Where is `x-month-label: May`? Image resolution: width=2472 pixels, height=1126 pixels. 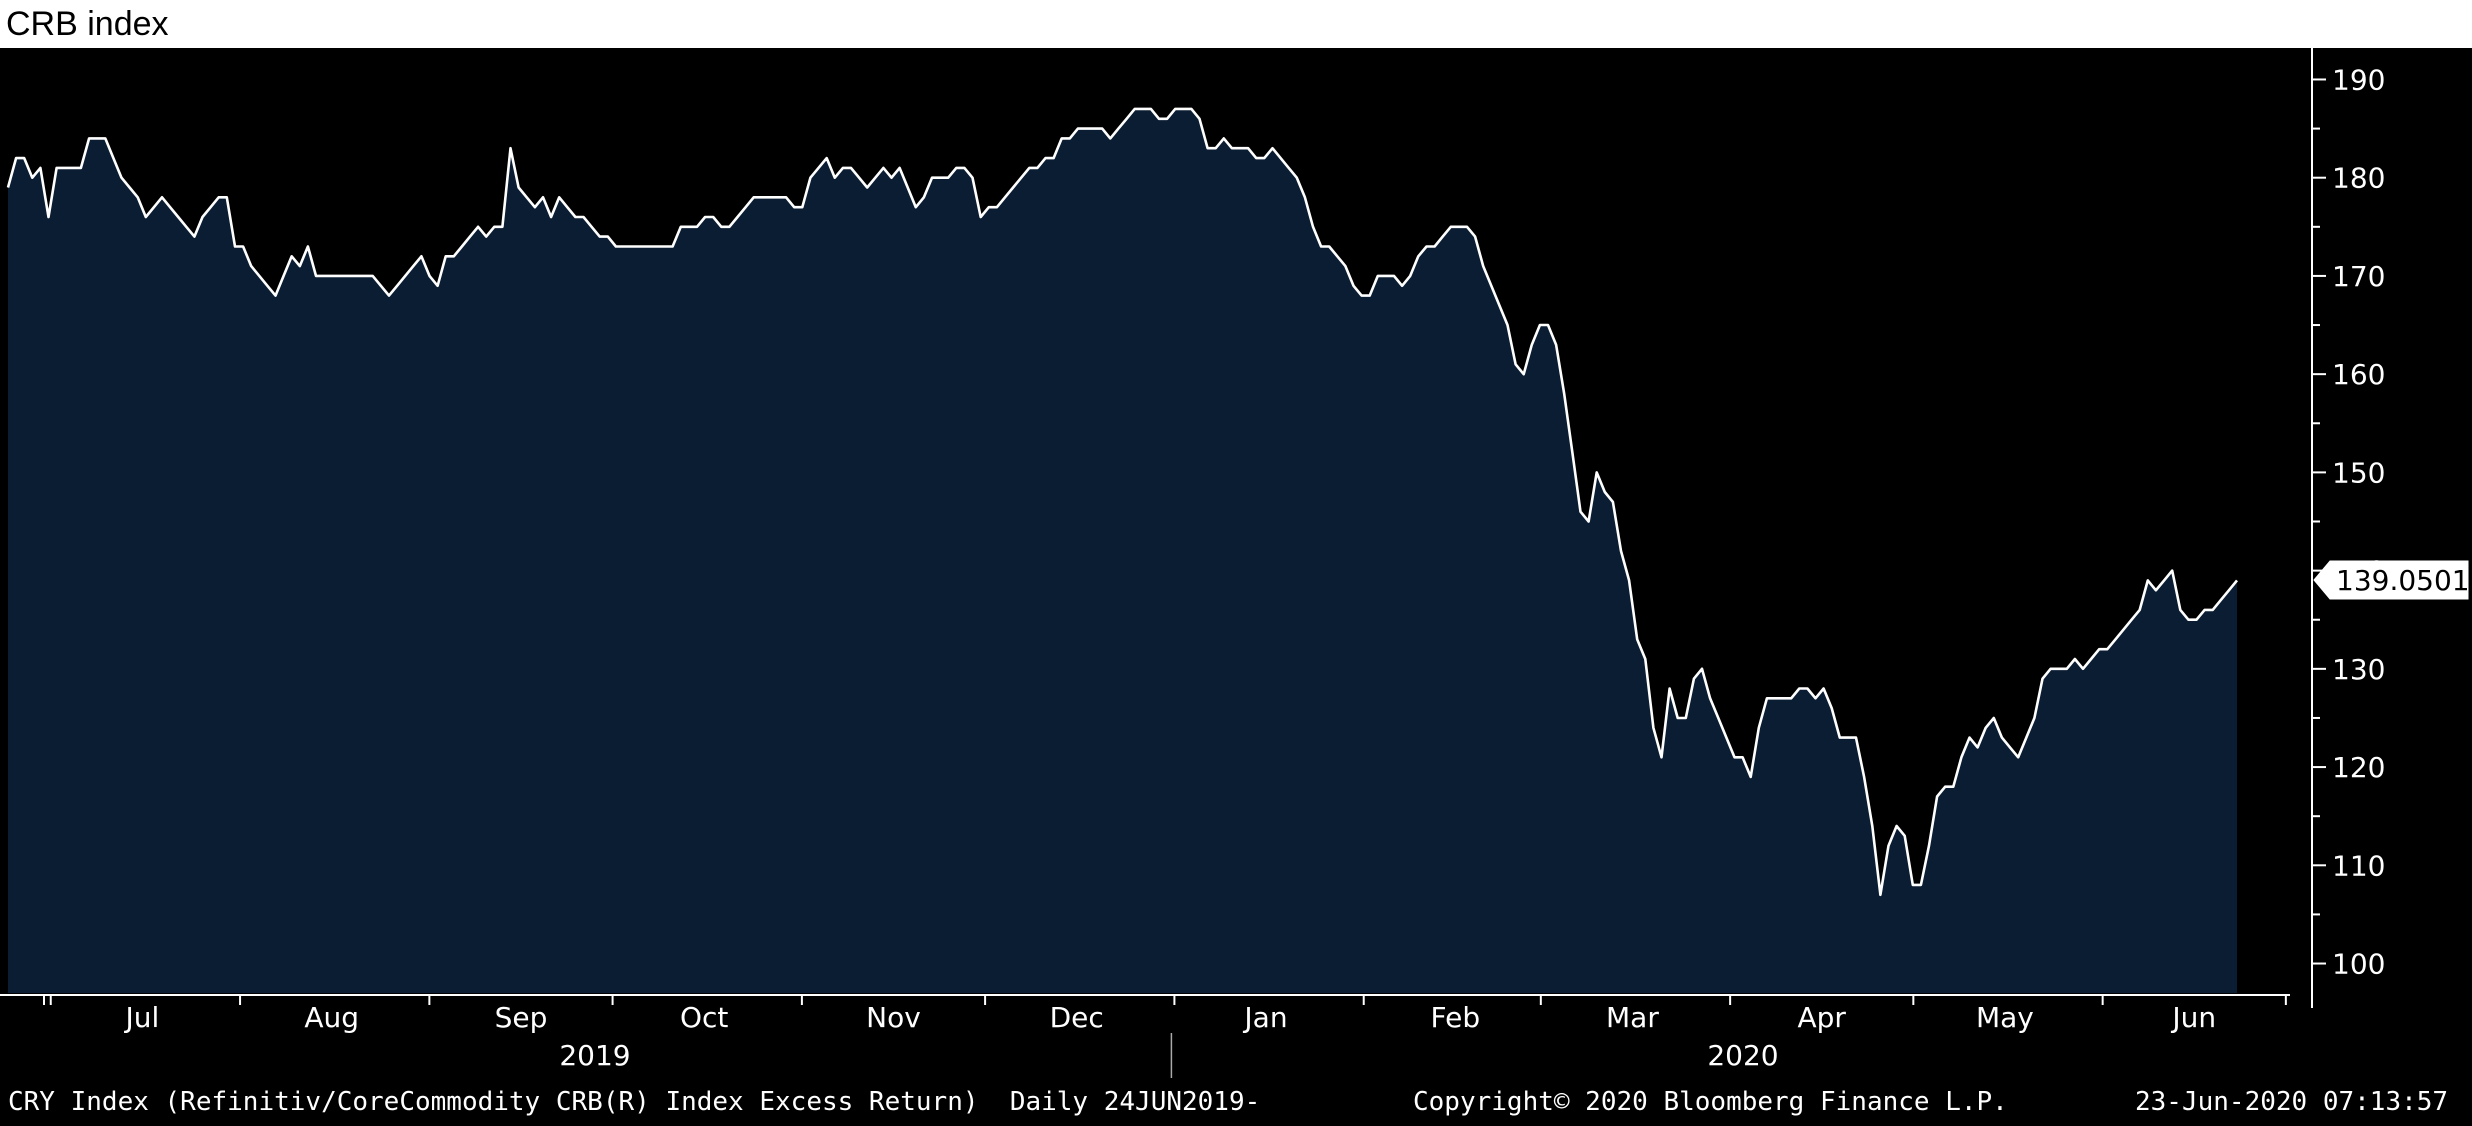
x-month-label: May is located at coordinates (2005, 1017).